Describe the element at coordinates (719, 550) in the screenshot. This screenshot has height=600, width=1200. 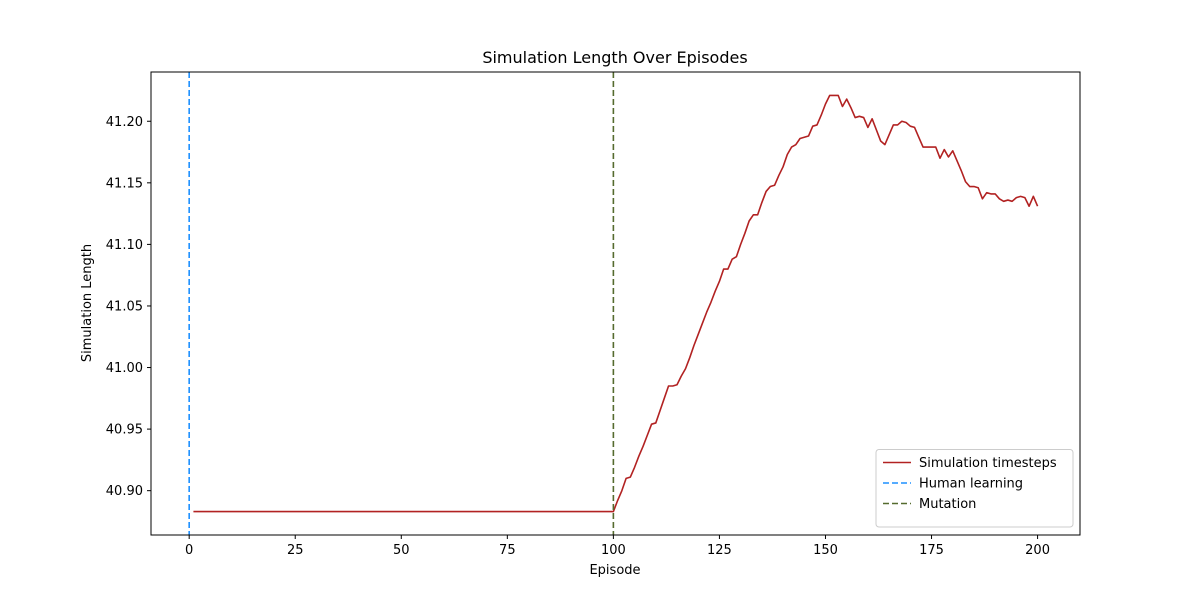
I see `x-tick-label: 125` at that location.